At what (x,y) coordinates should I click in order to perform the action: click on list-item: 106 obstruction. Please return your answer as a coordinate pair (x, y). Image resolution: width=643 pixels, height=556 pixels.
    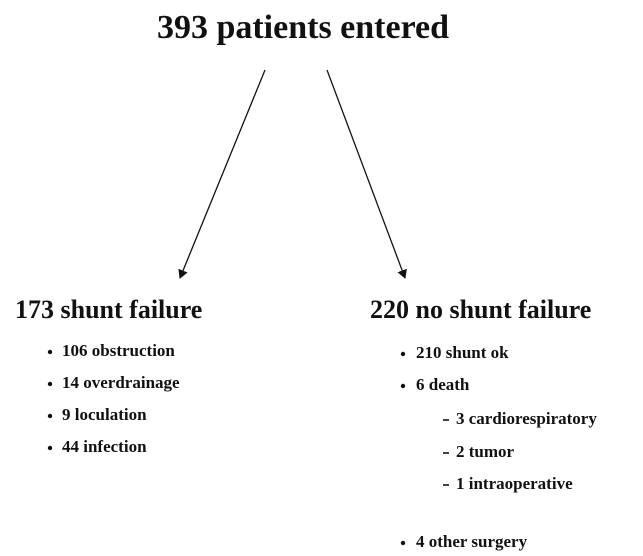
    Looking at the image, I should click on (118, 350).